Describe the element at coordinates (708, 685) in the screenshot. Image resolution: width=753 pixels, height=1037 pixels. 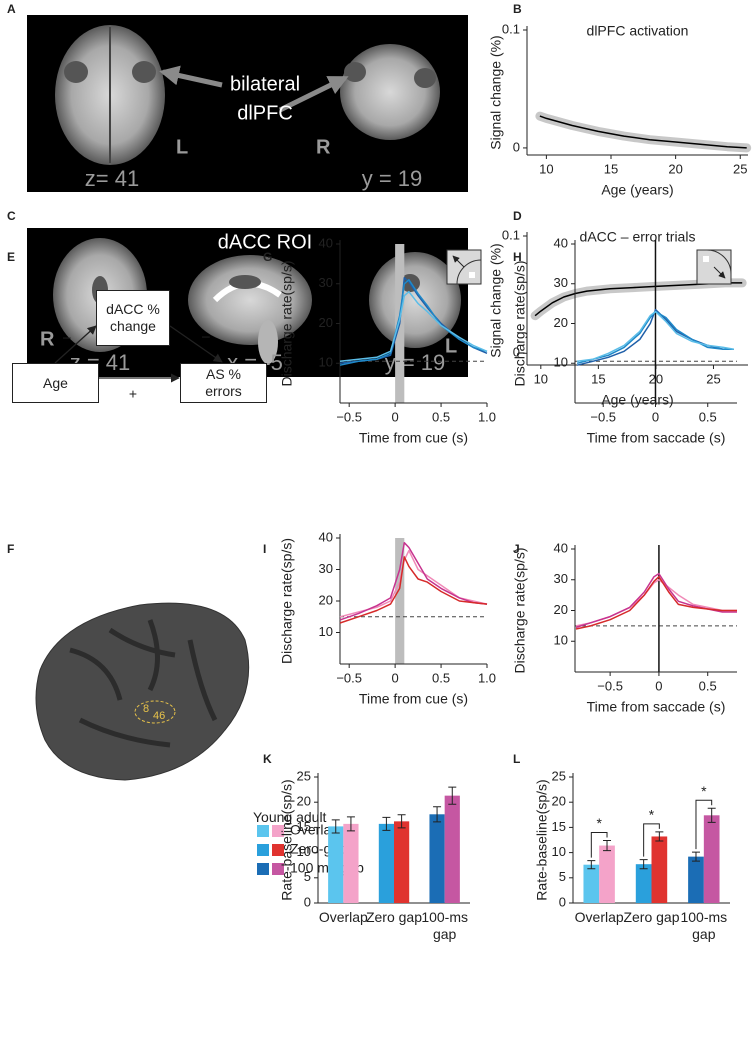
I see `x-tick-label: 0.5` at that location.